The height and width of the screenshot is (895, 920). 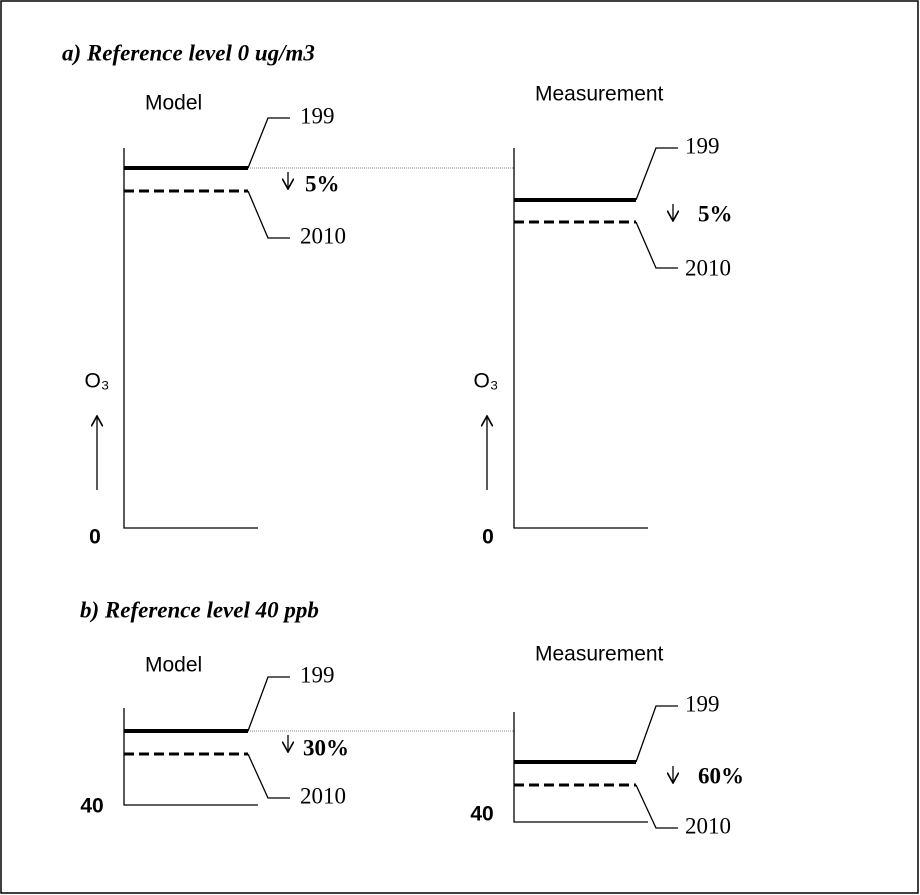 What do you see at coordinates (199, 609) in the screenshot?
I see `panel-title: b) Reference level 40 ppb` at bounding box center [199, 609].